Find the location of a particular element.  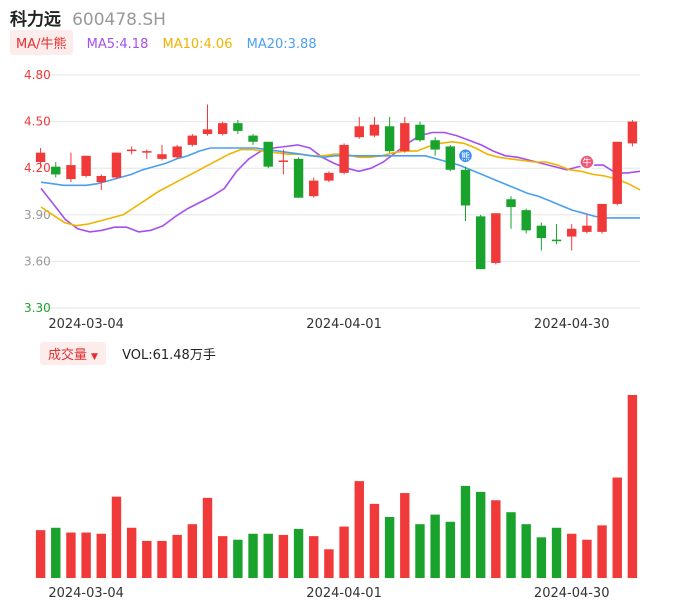

volume-x-tick-label: 2024-04-01 is located at coordinates (344, 593).